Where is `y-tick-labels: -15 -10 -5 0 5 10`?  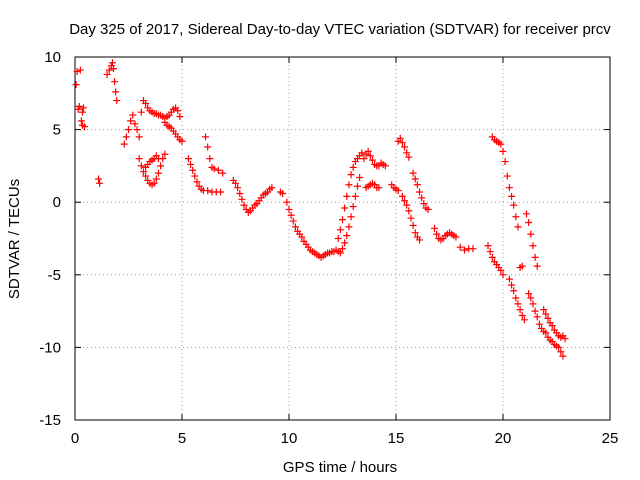 y-tick-labels: -15 -10 -5 0 5 10 is located at coordinates (50, 239).